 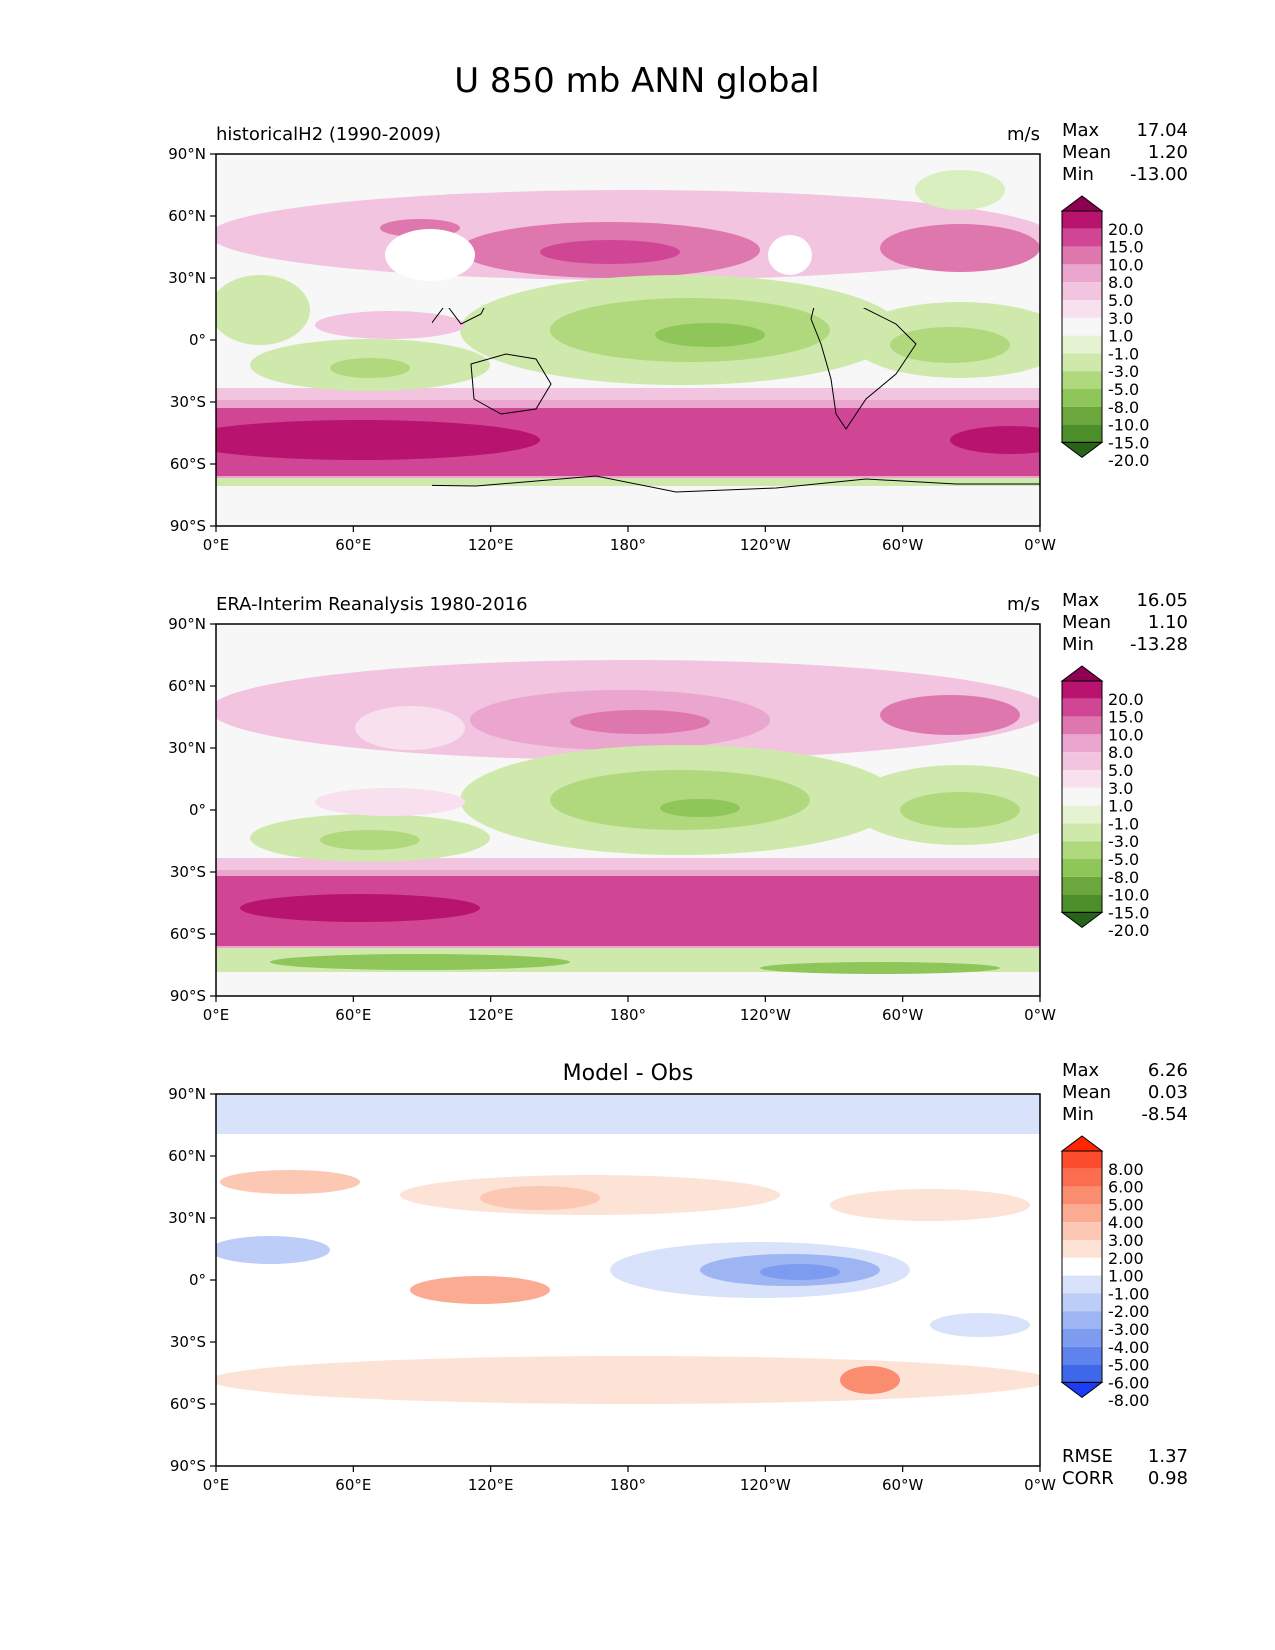 What do you see at coordinates (1162, 600) in the screenshot?
I see `panel-2-stat-max-value: 16.05` at bounding box center [1162, 600].